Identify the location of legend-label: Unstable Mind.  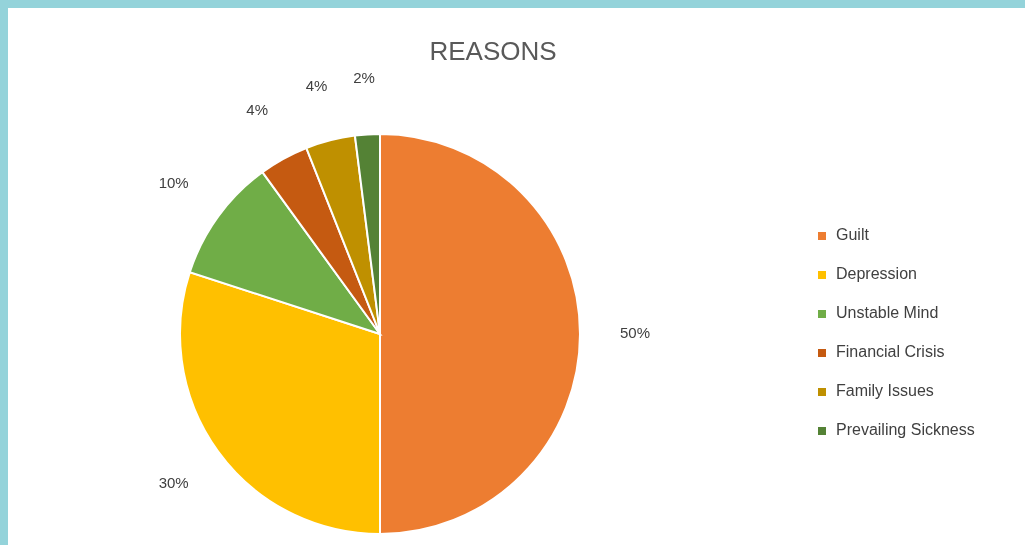
(887, 313).